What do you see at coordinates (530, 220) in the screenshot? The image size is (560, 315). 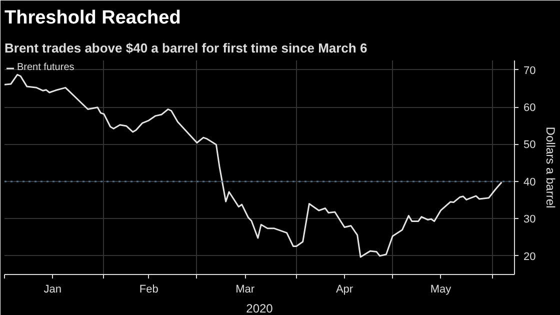 I see `y-tick-label: 30` at bounding box center [530, 220].